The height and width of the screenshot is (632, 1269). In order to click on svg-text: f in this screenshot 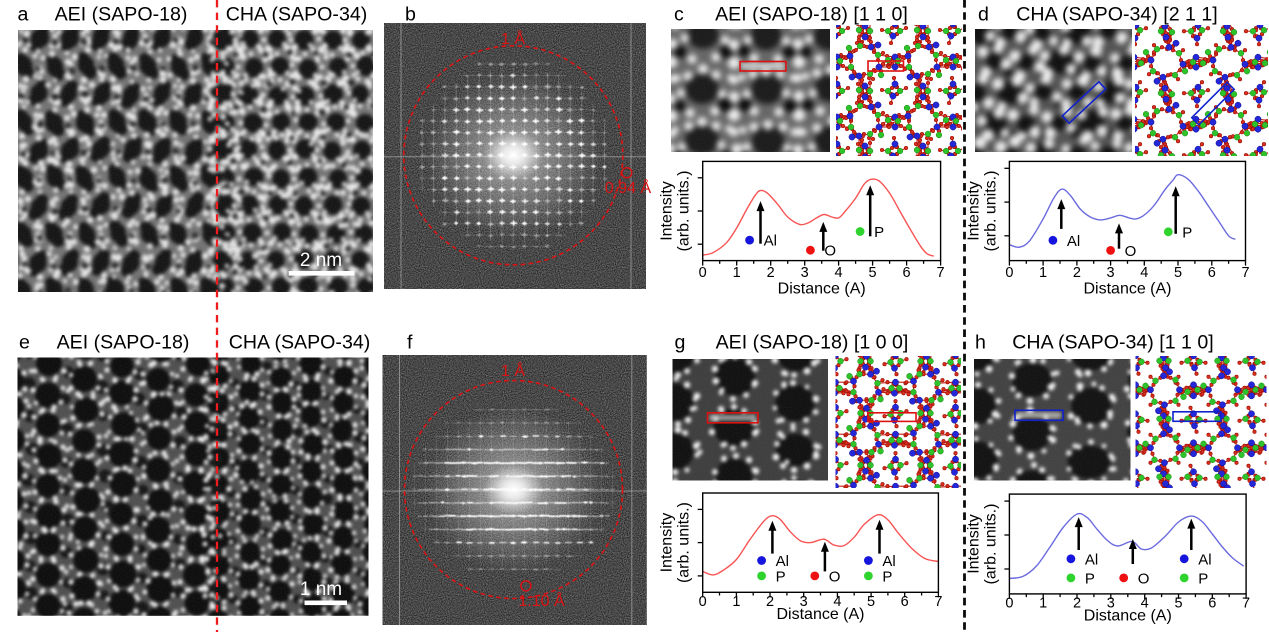, I will do `click(410, 343)`.